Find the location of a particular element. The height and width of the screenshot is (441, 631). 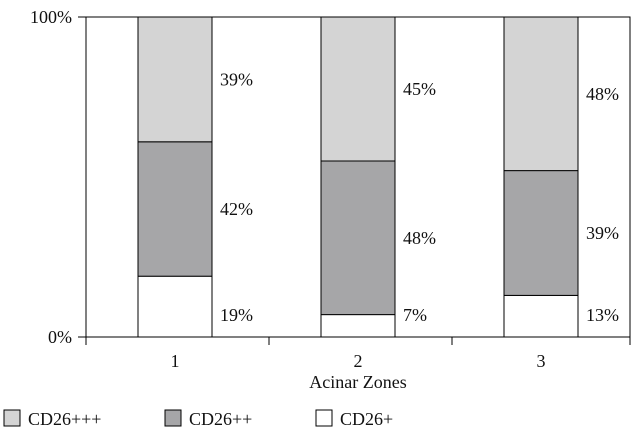

x-tick-label: 3 is located at coordinates (541, 361).